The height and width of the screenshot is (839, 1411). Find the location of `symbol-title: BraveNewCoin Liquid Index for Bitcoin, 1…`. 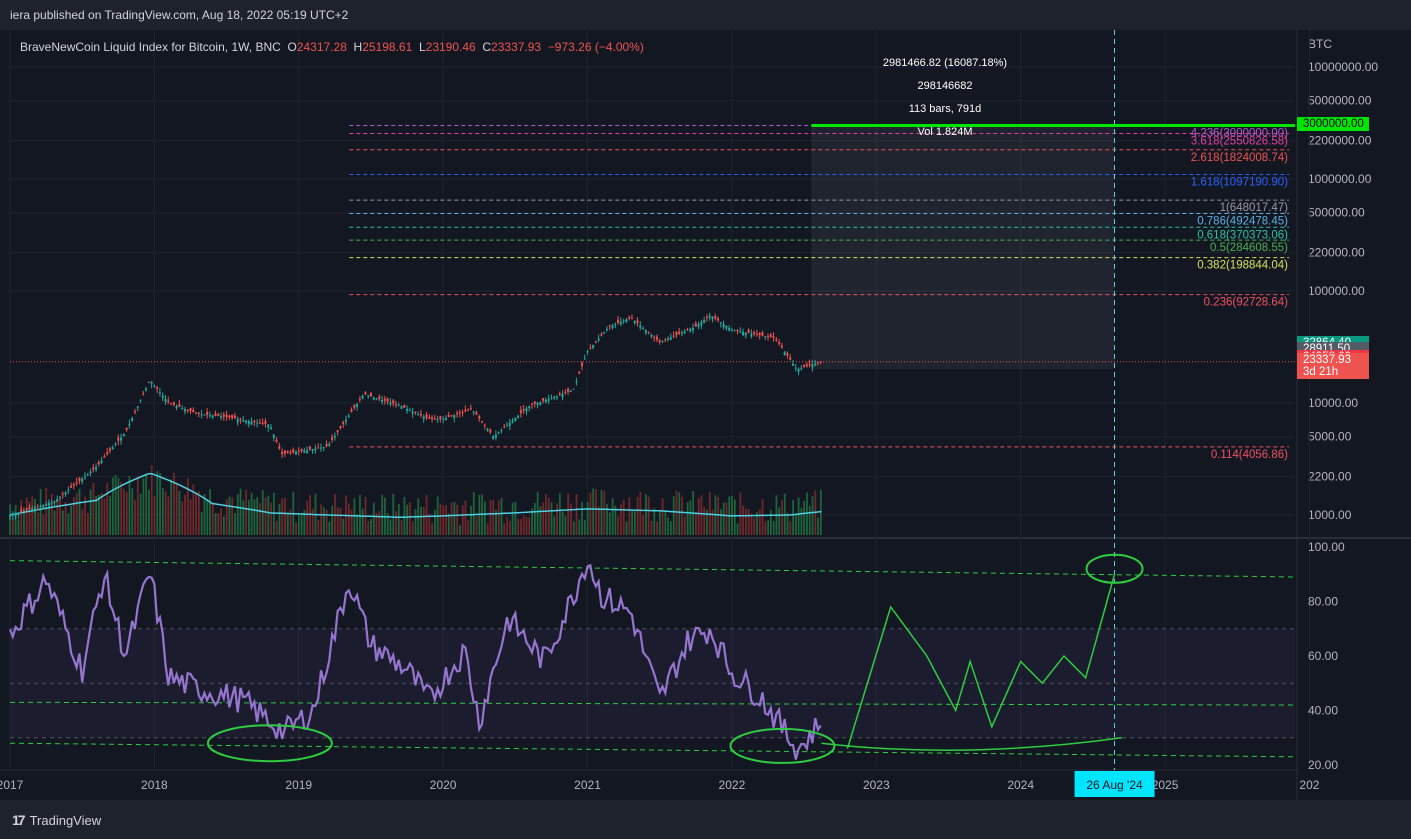

symbol-title: BraveNewCoin Liquid Index for Bitcoin, 1… is located at coordinates (150, 47).